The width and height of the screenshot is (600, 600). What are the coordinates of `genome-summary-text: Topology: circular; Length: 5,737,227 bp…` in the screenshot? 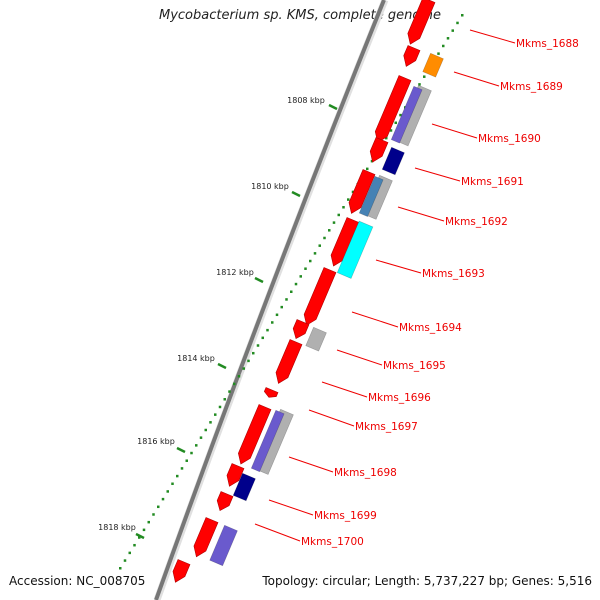 It's located at (427, 581).